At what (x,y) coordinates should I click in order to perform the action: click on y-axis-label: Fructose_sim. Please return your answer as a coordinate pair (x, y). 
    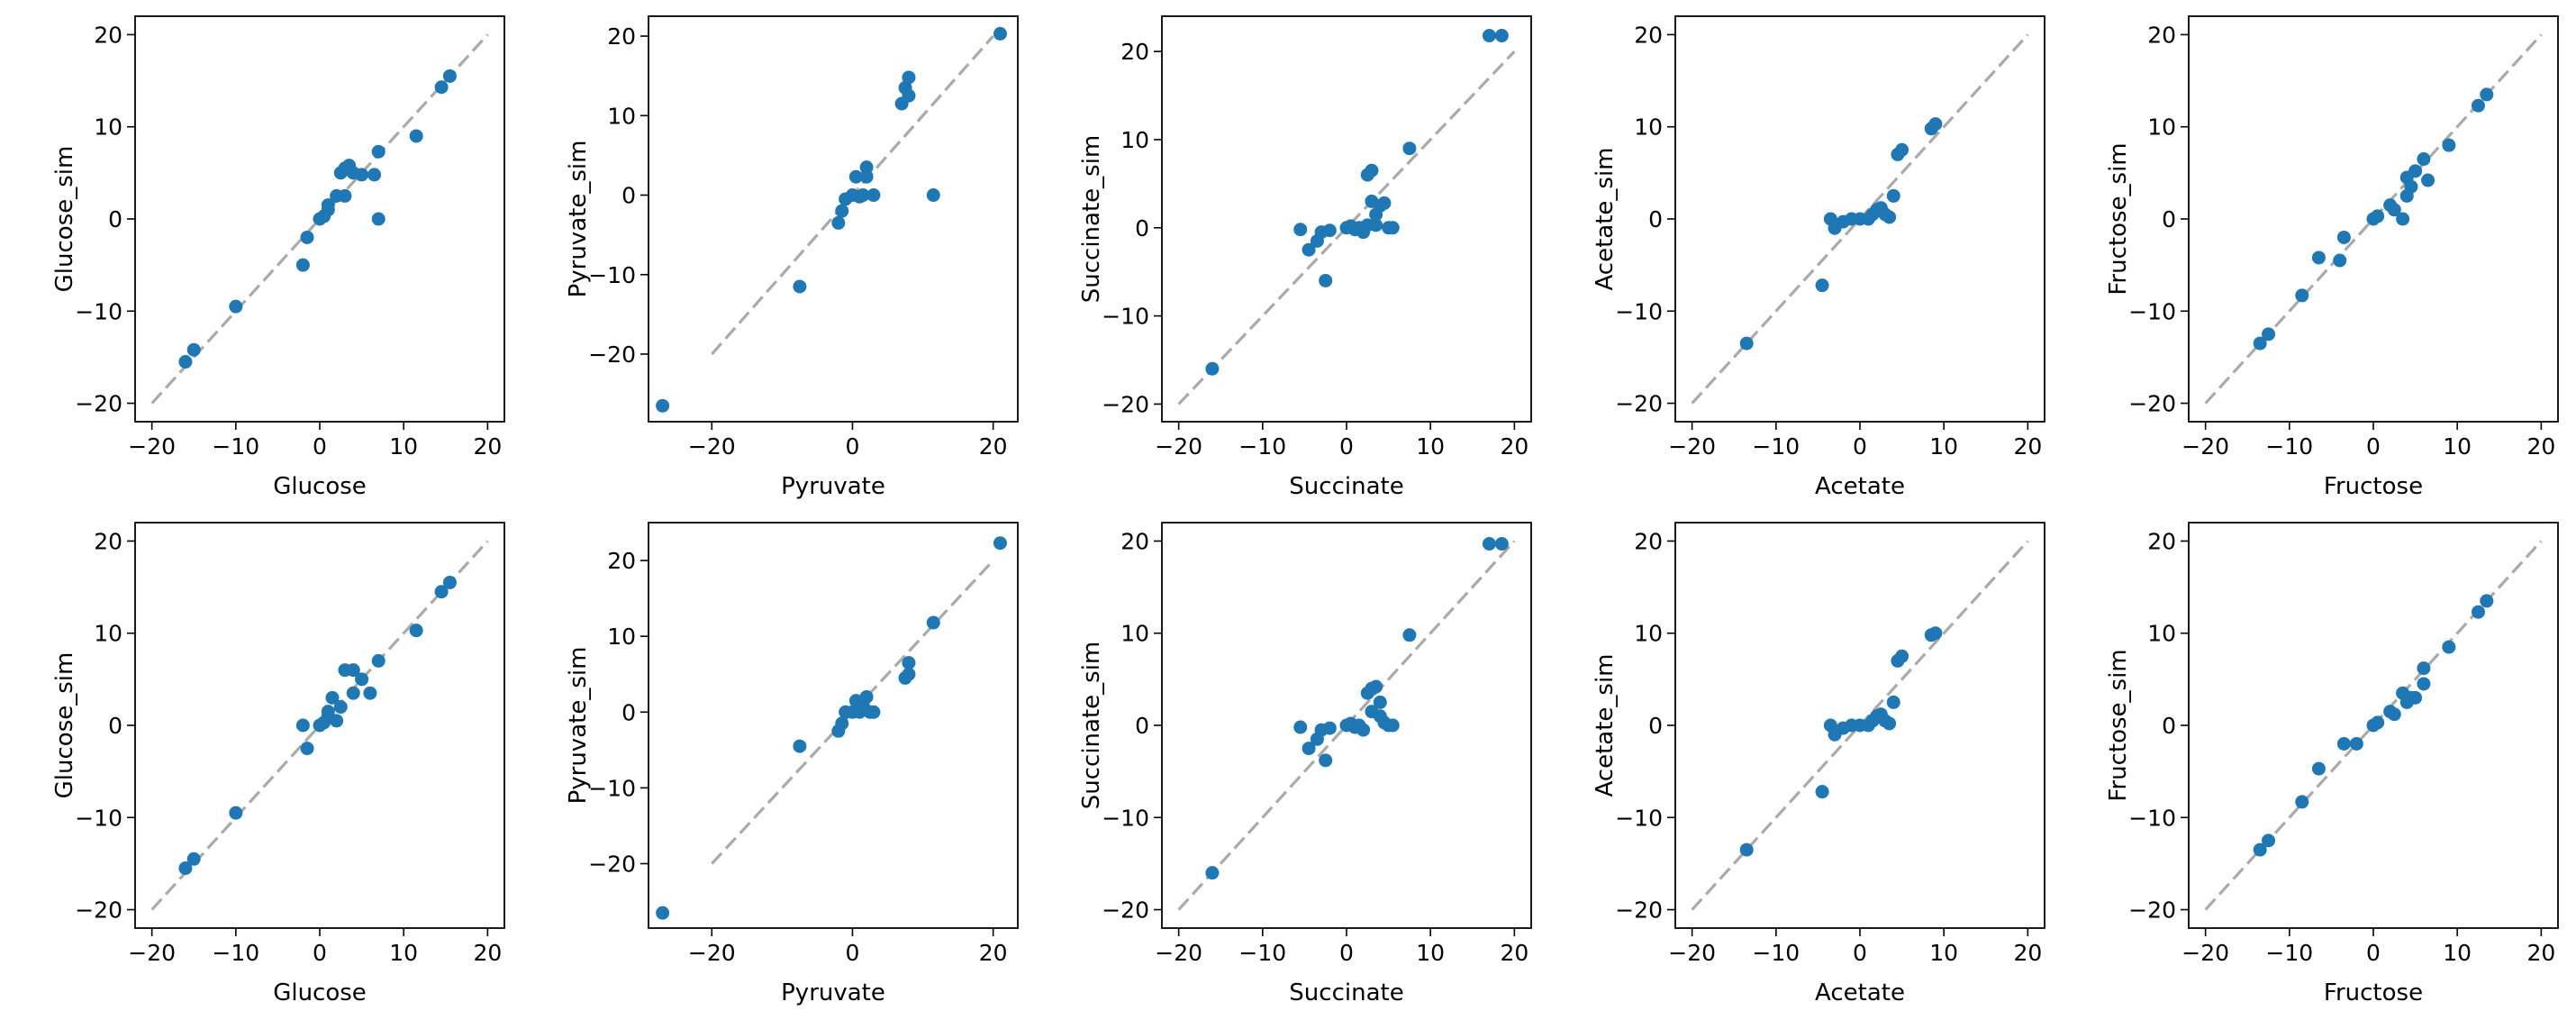
    Looking at the image, I should click on (2118, 725).